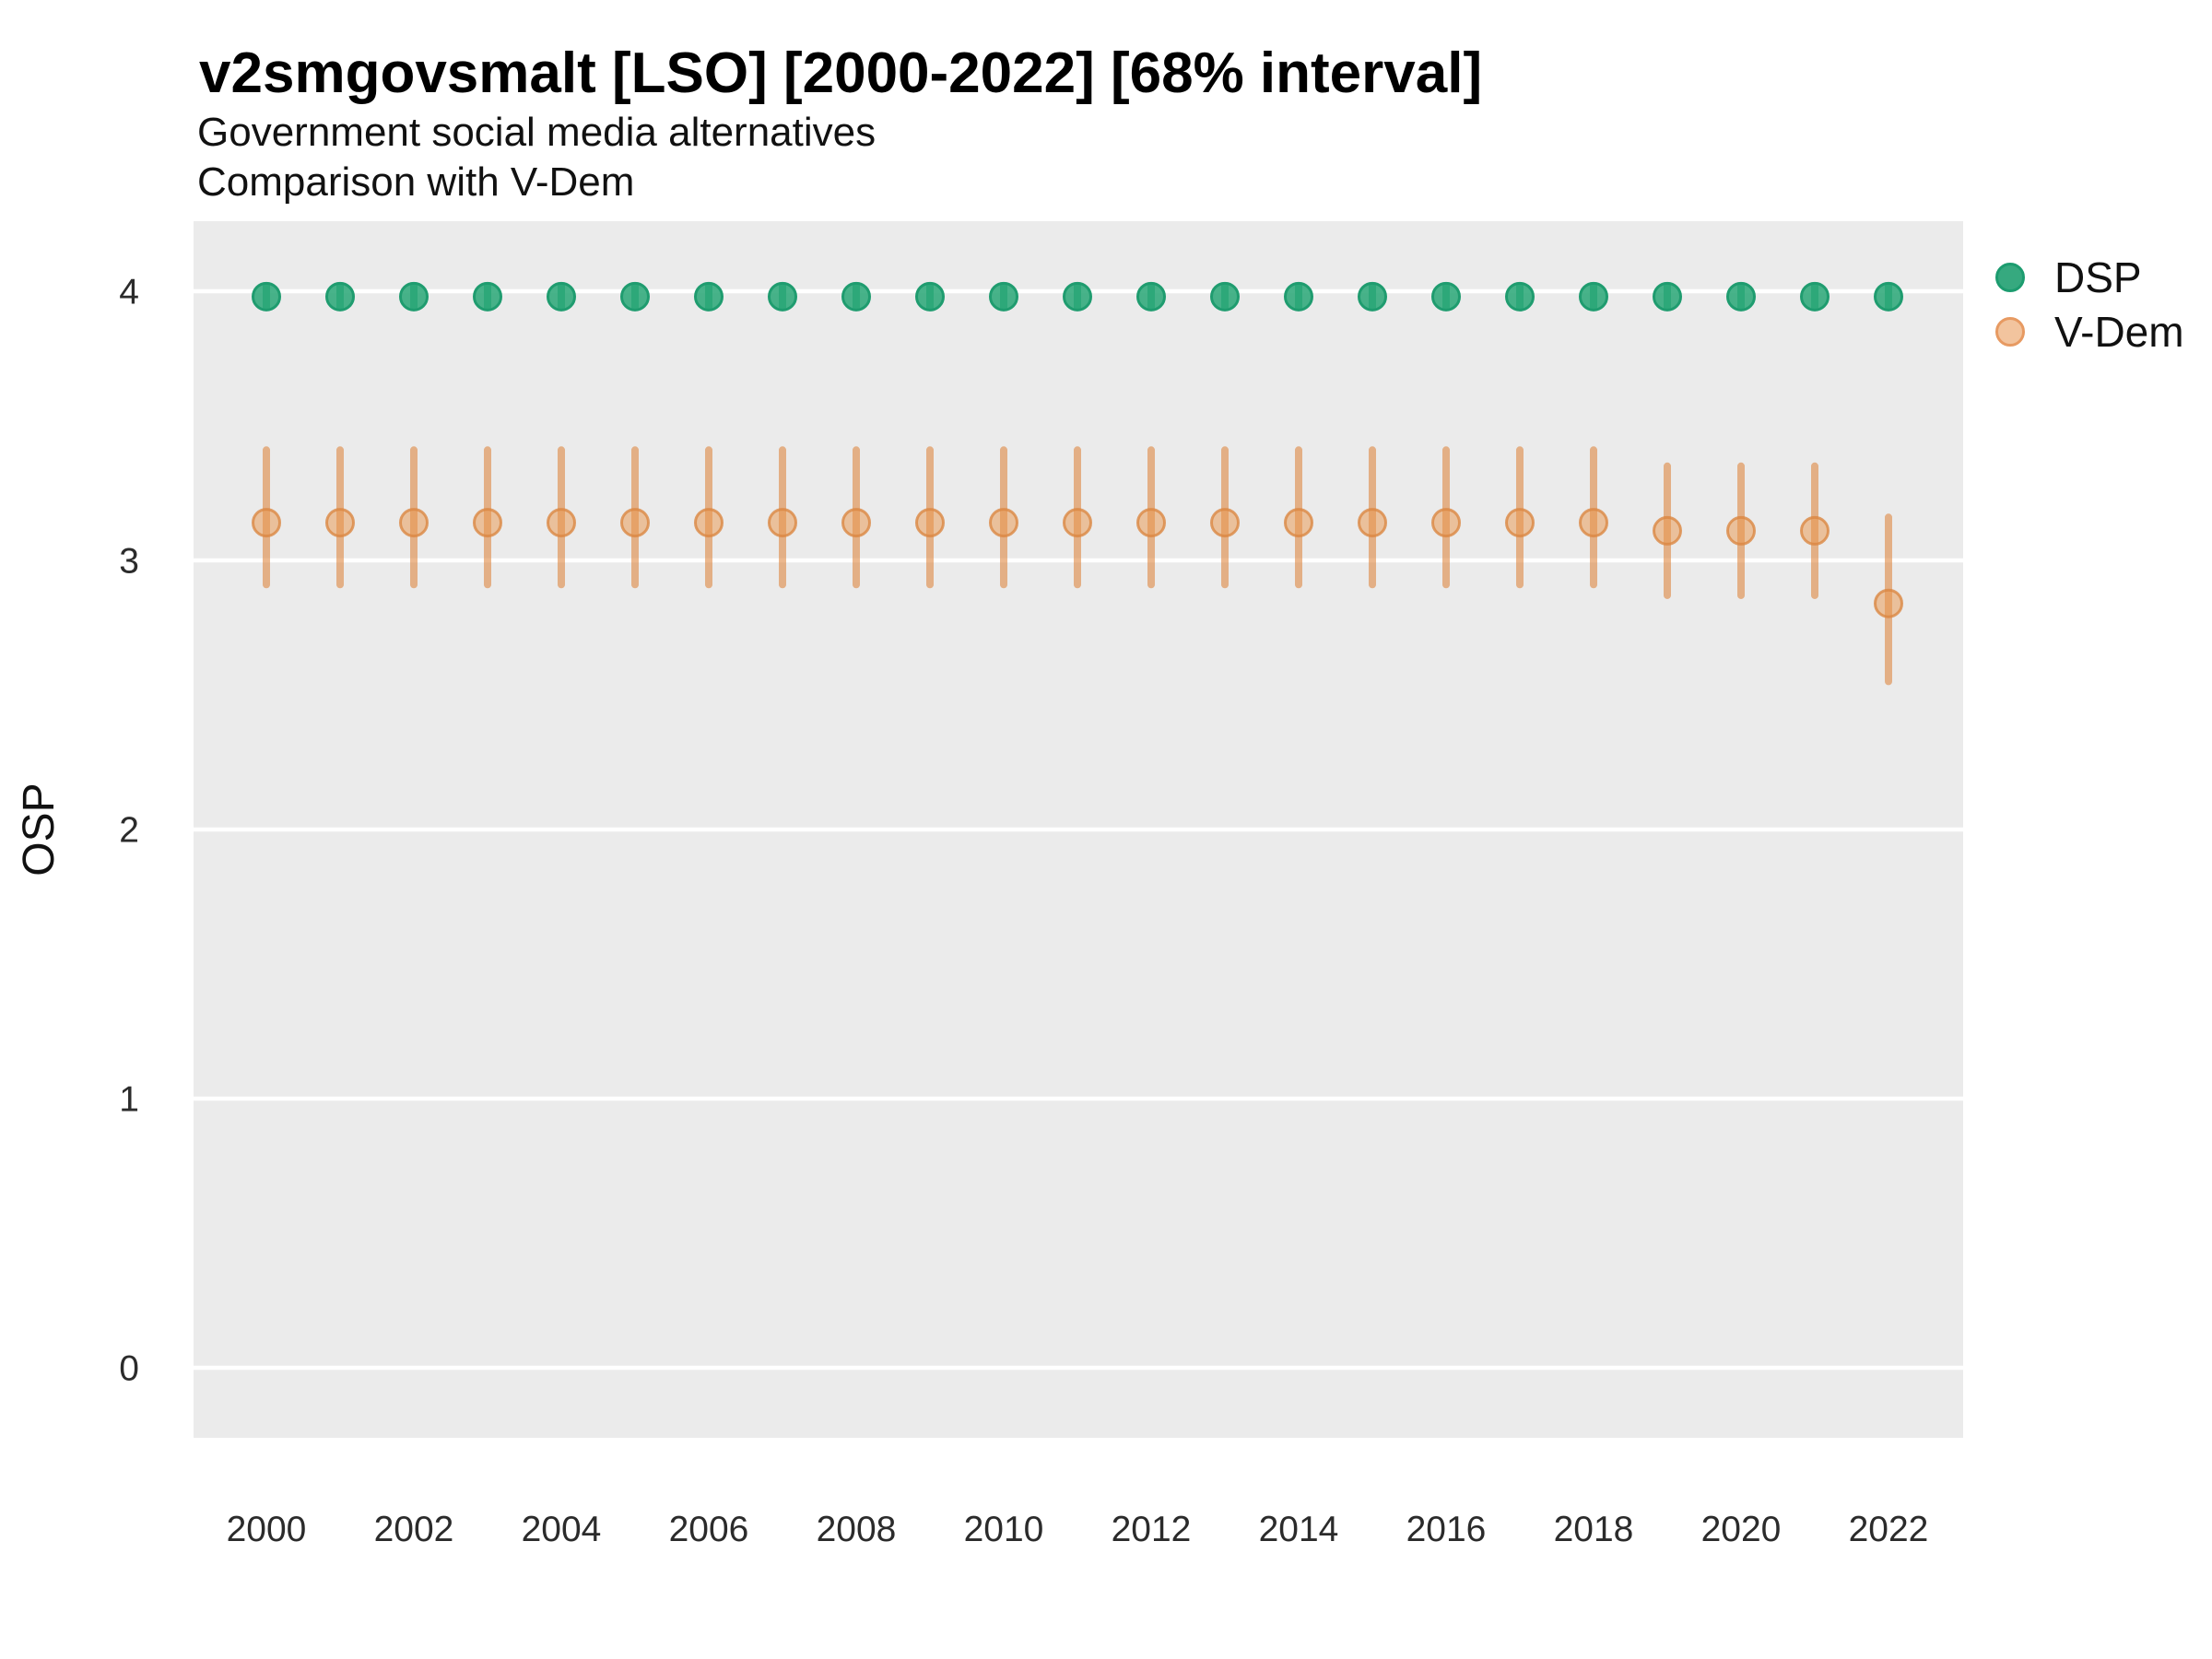 The image size is (2212, 1659). I want to click on legend-label-vdem: V-Dem, so click(2119, 332).